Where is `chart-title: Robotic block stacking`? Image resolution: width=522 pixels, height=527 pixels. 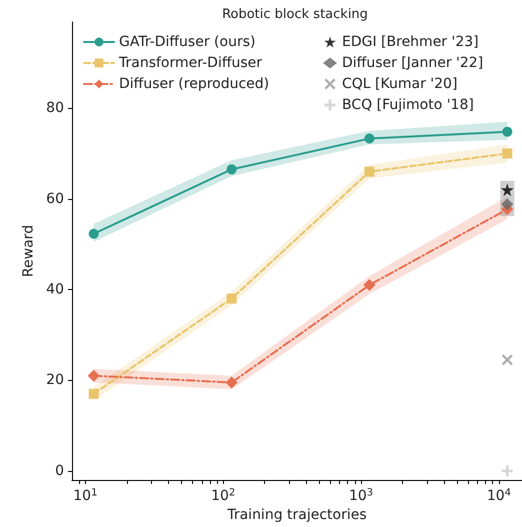 chart-title: Robotic block stacking is located at coordinates (295, 14).